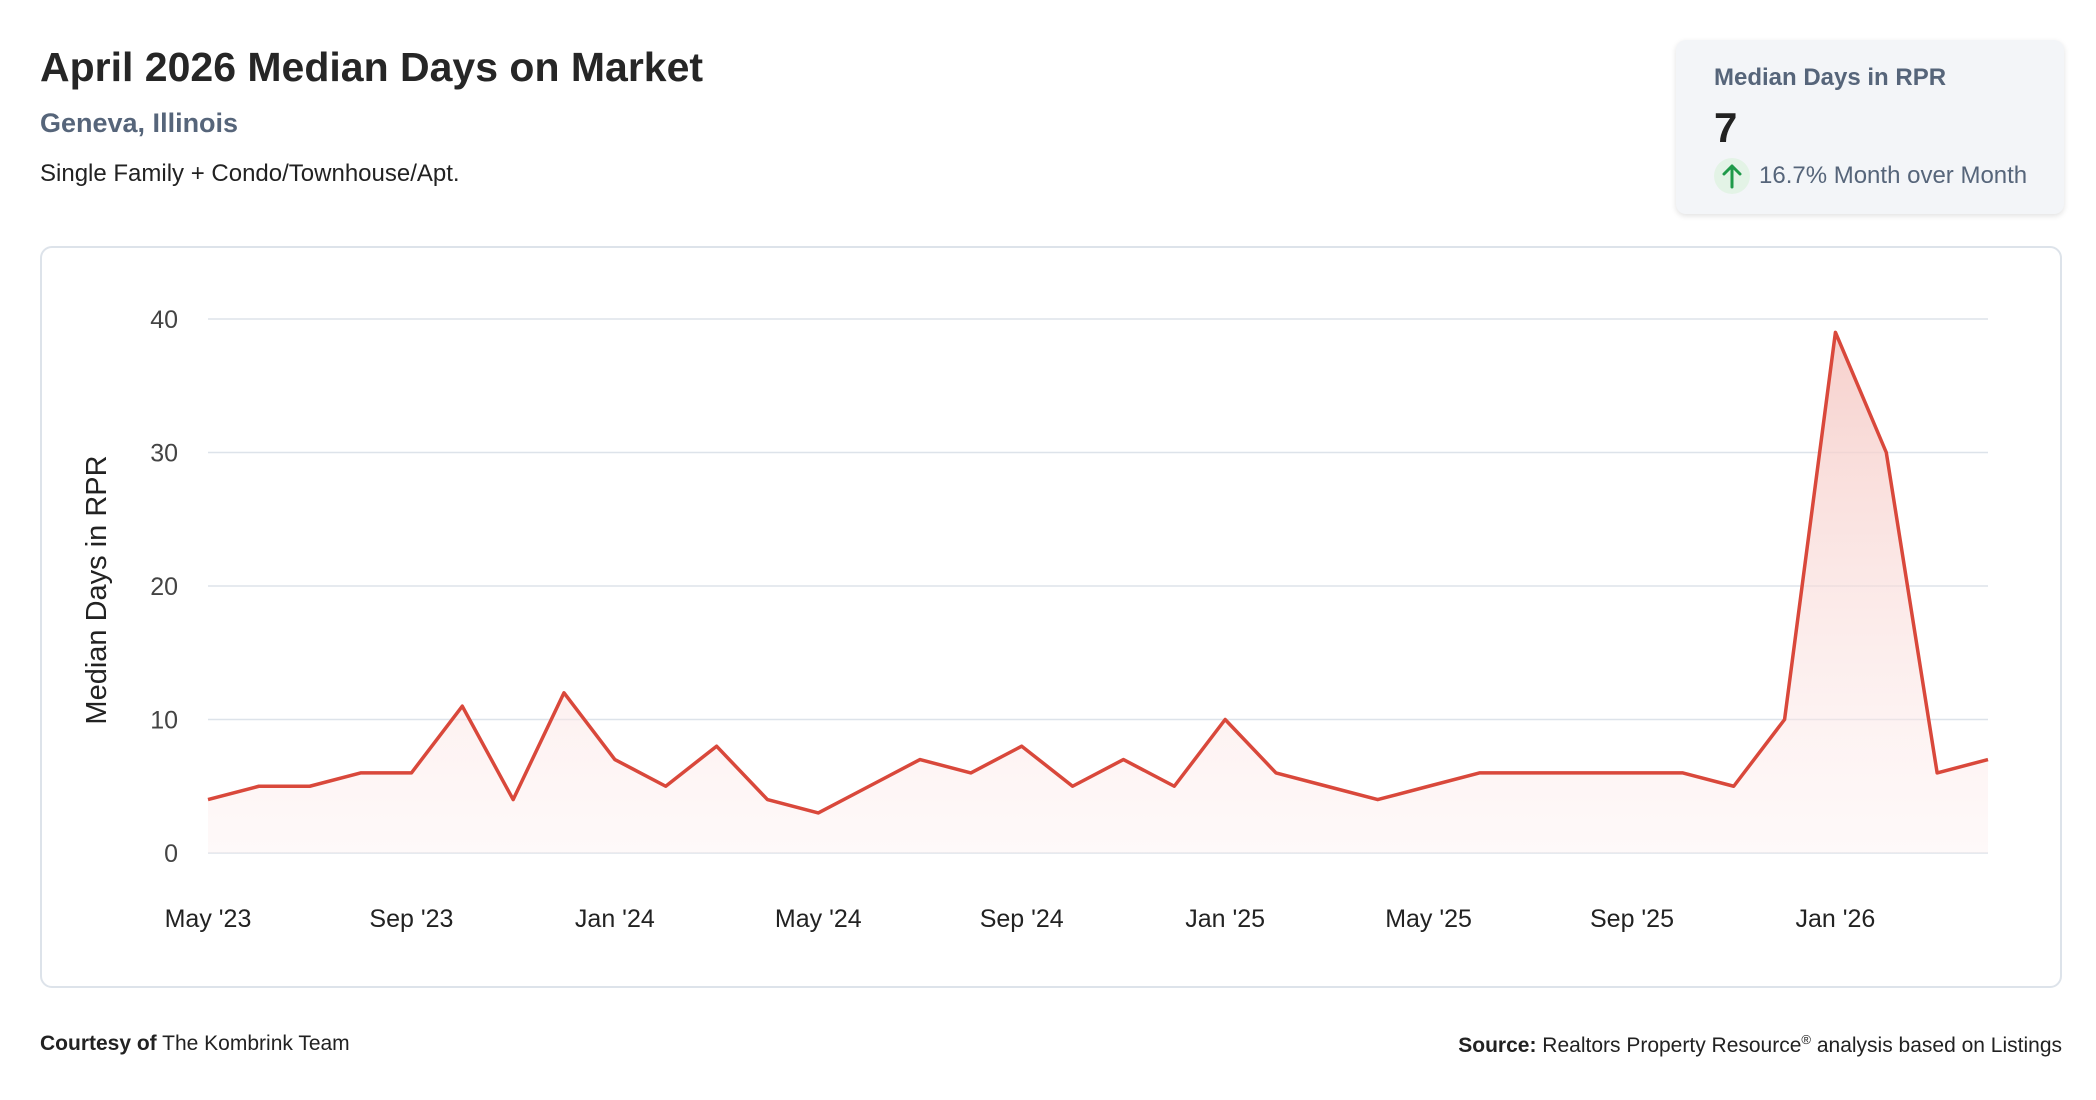  I want to click on registered-mark: ®, so click(1806, 1039).